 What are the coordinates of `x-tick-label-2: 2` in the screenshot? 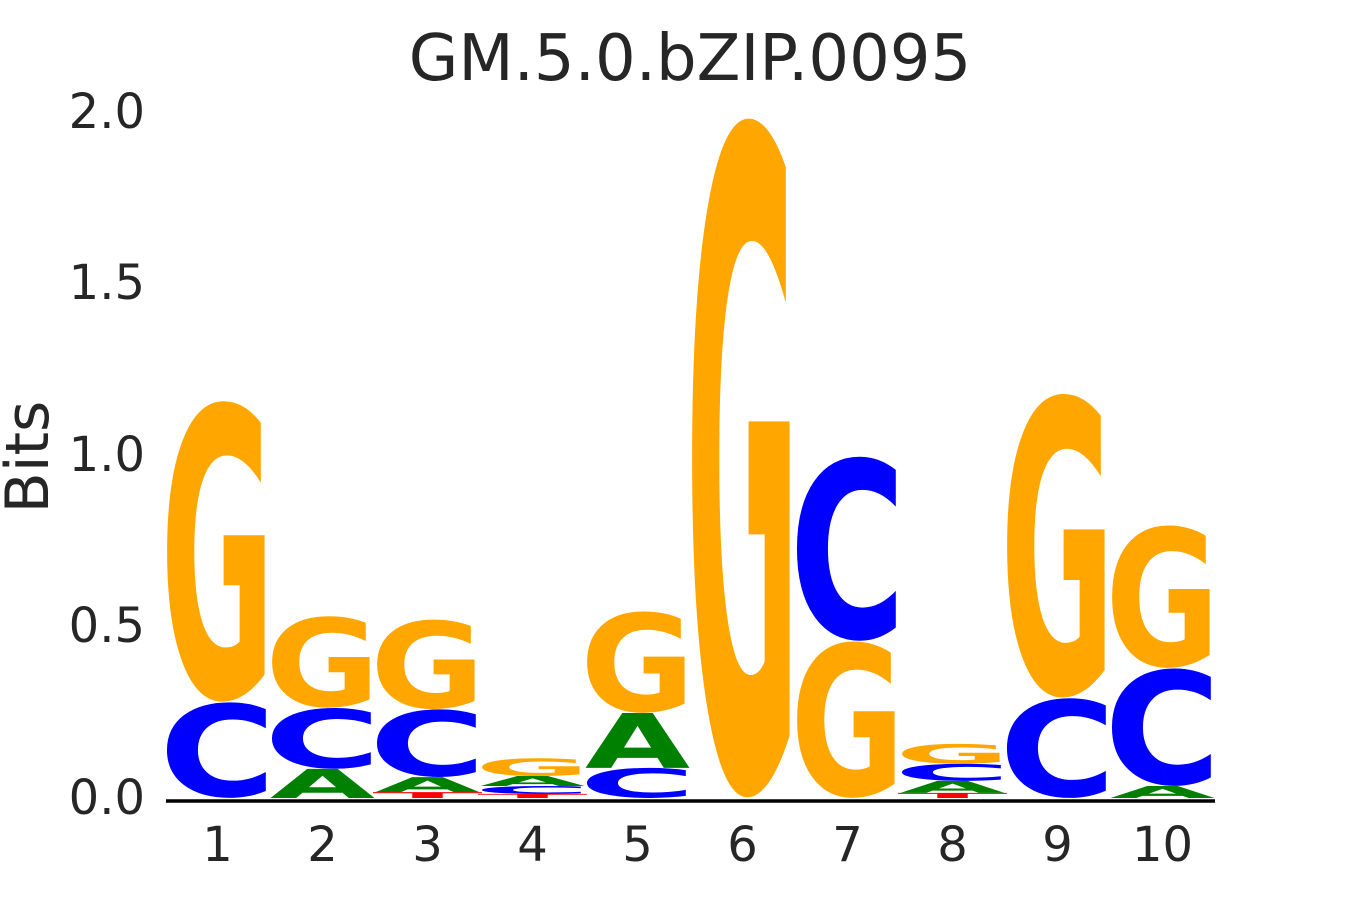 It's located at (322, 845).